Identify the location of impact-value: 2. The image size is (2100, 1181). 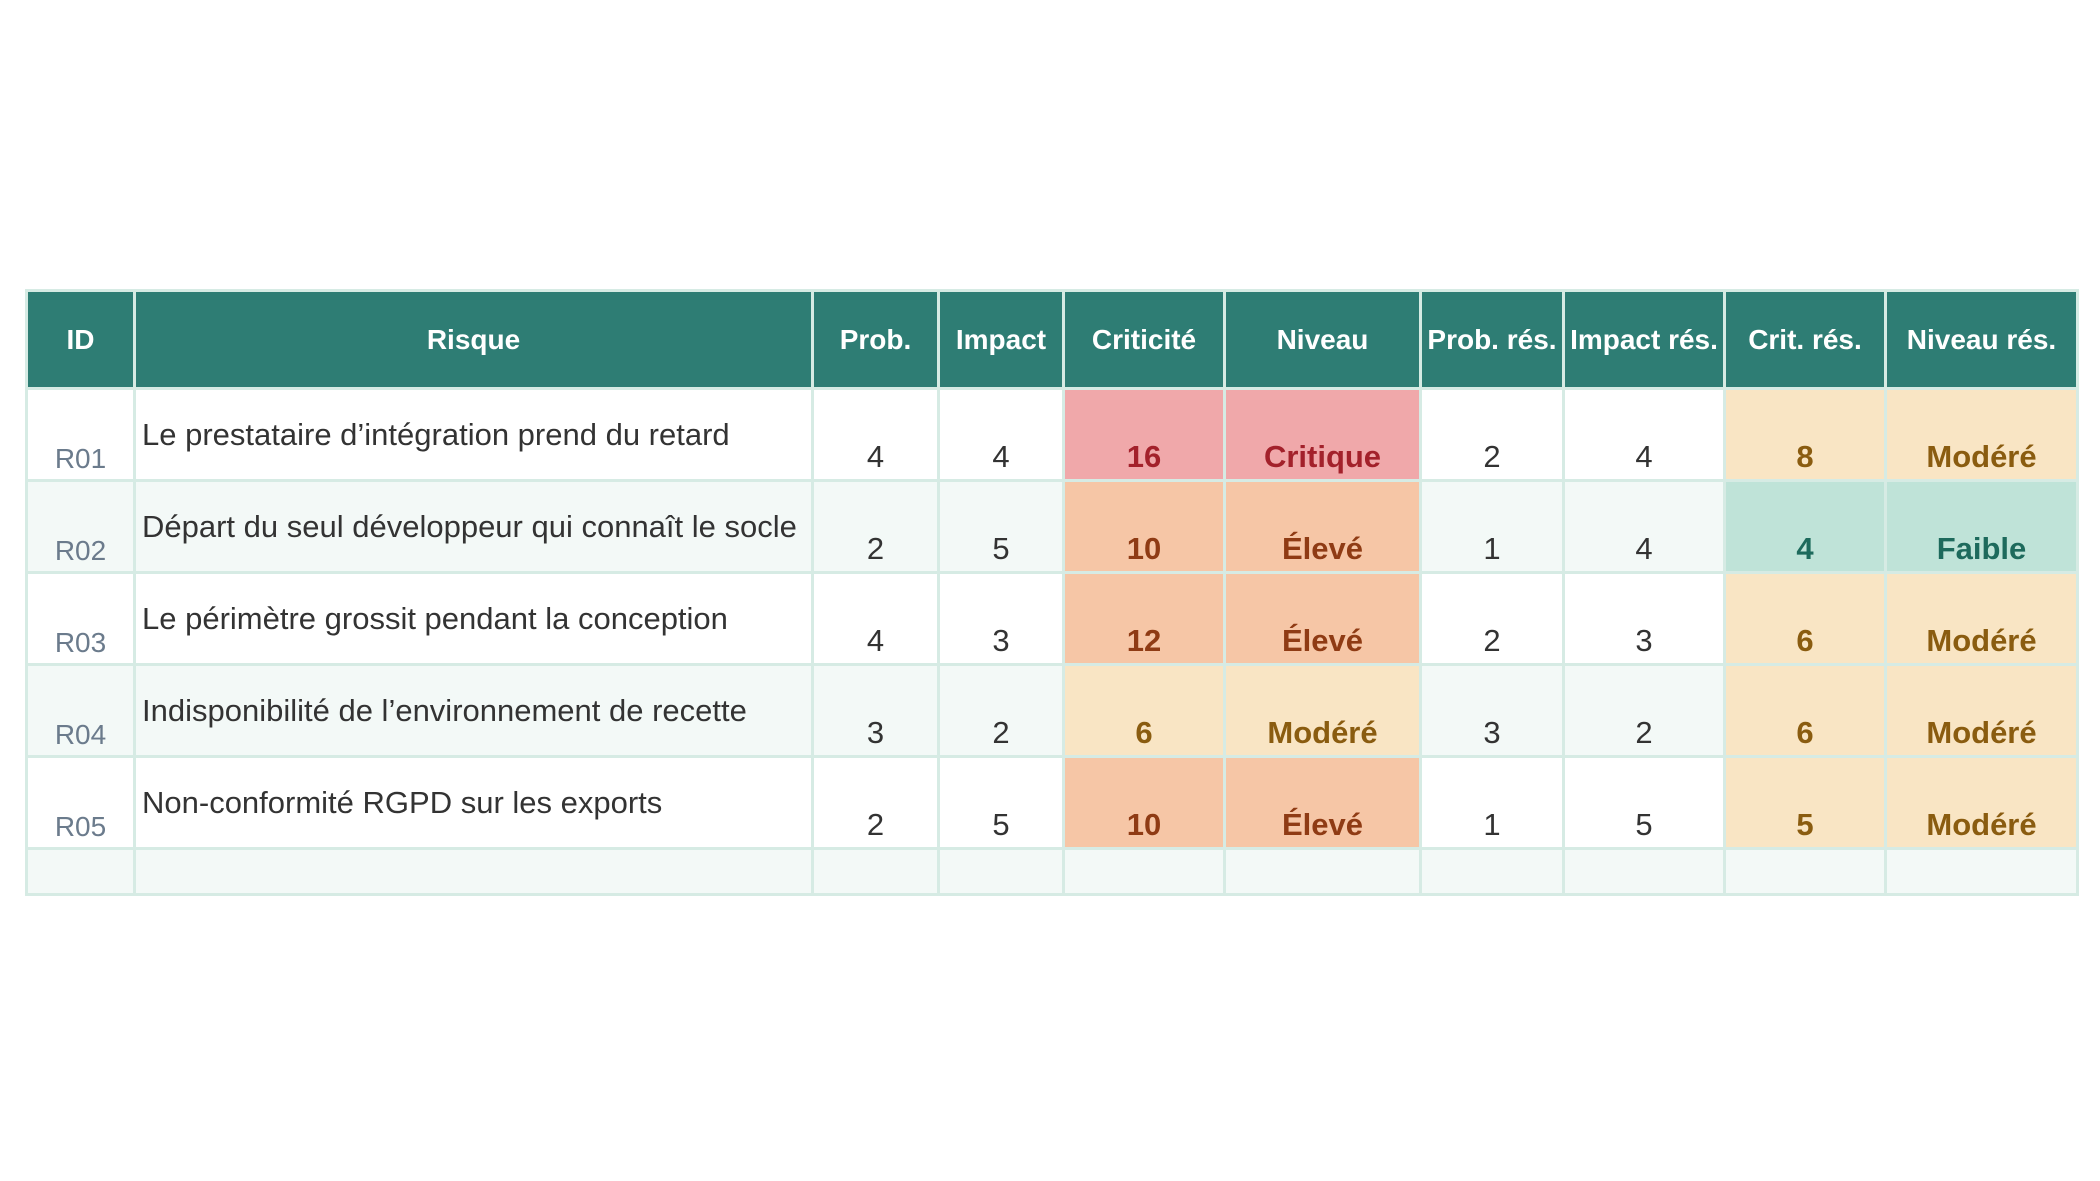
(1001, 710).